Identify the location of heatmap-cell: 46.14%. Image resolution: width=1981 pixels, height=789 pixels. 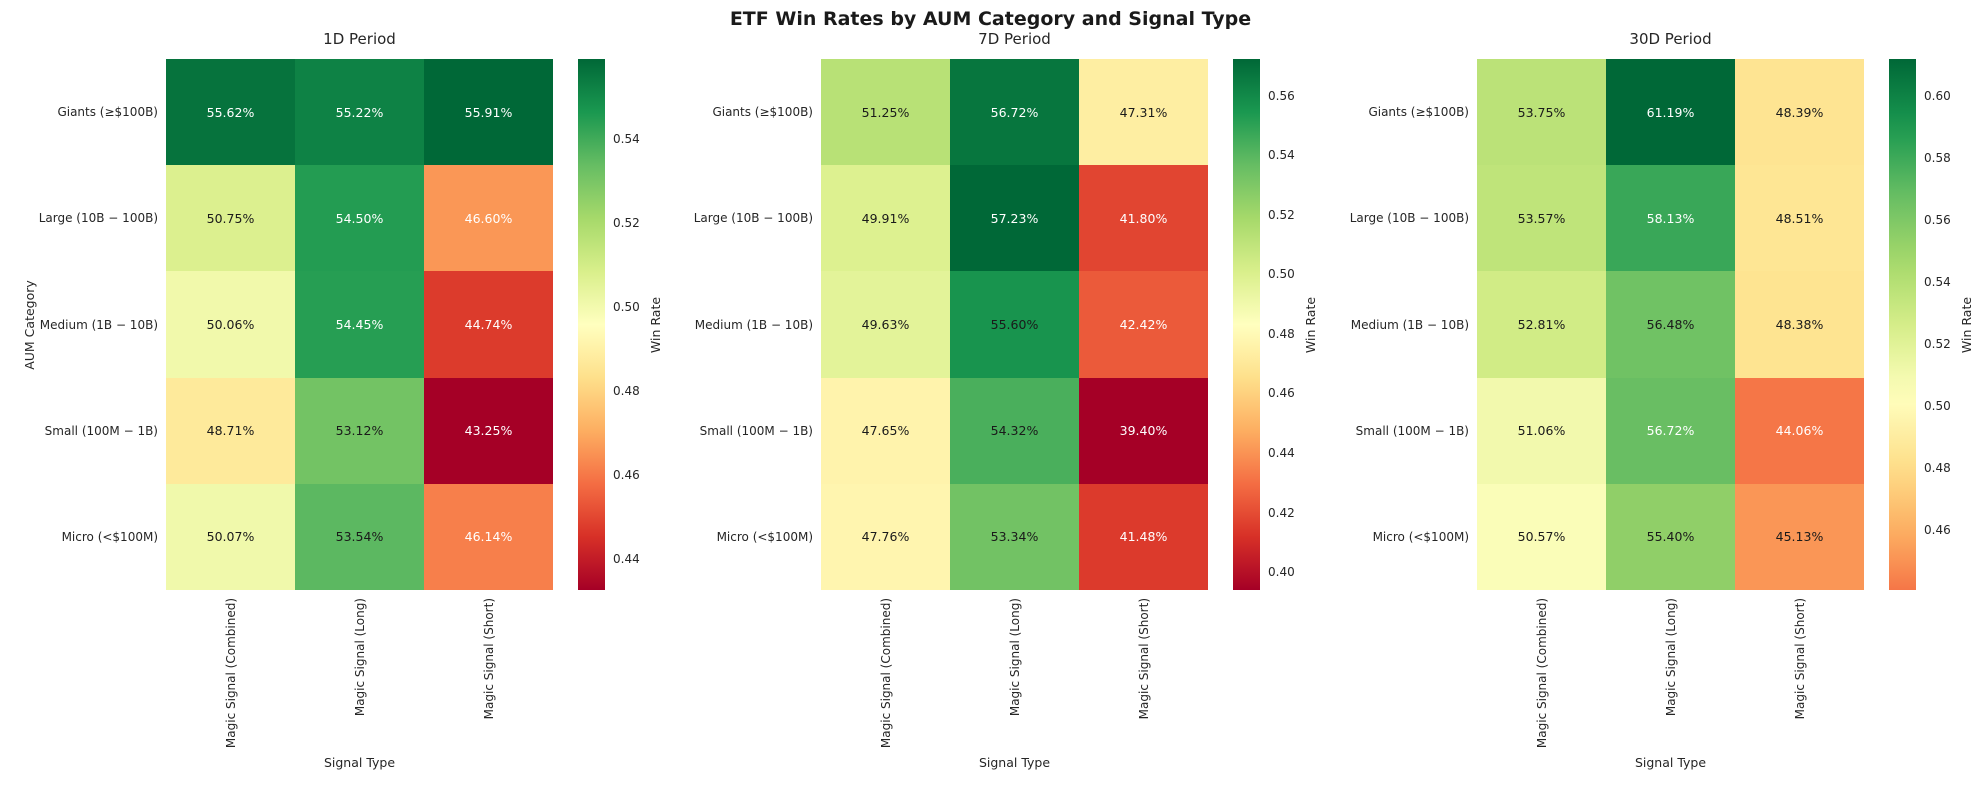
(488, 536).